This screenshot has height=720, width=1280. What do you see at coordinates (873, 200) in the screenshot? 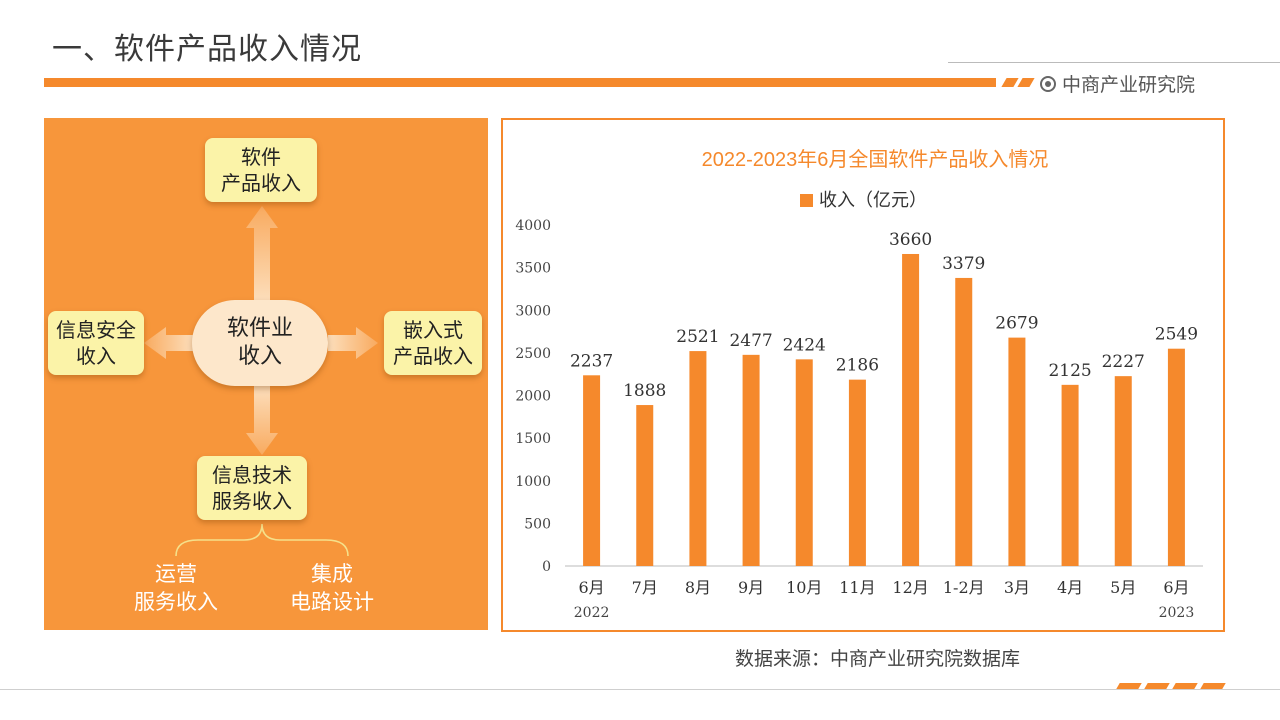
I see `legend-label: 收入（亿元）` at bounding box center [873, 200].